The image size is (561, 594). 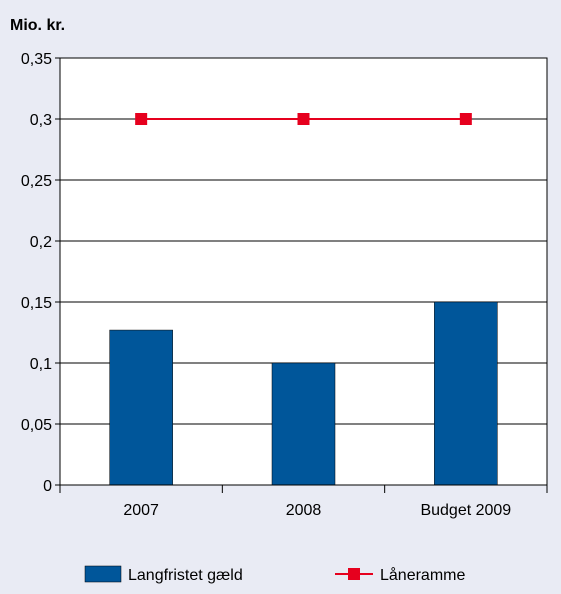 I want to click on x-tick-label-2: Budget 2009, so click(x=465, y=510).